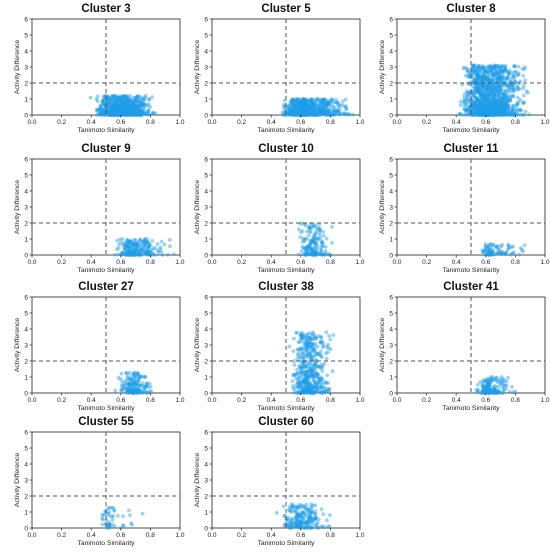  What do you see at coordinates (206, 191) in the screenshot?
I see `y-tick-label: 4` at bounding box center [206, 191].